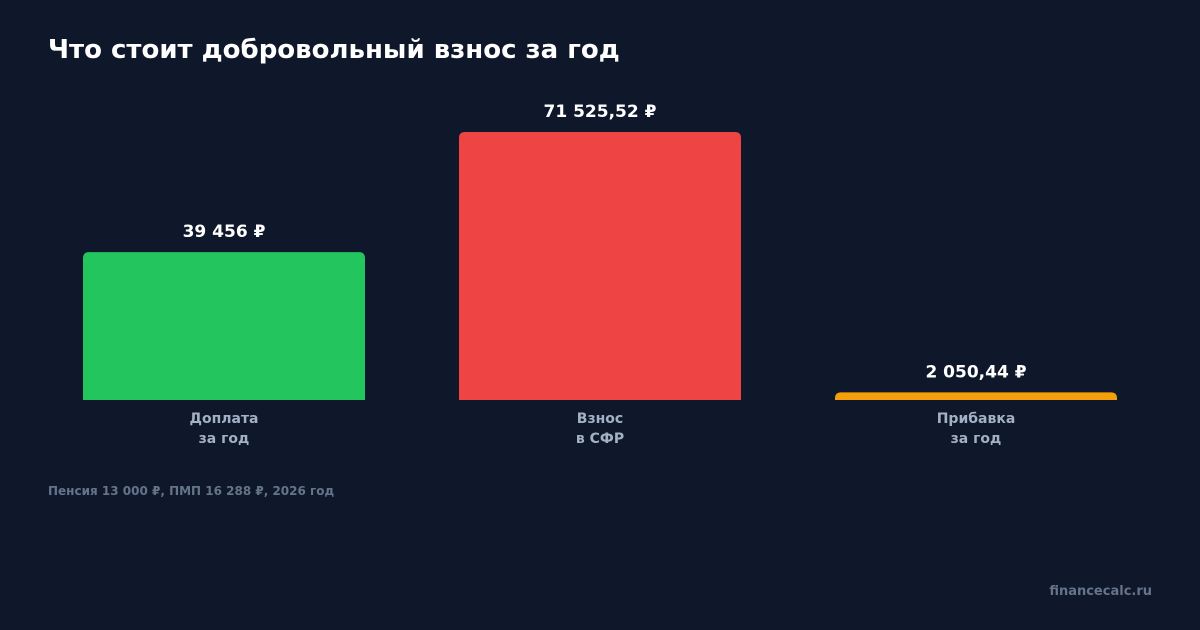 This screenshot has height=630, width=1200. What do you see at coordinates (1100, 591) in the screenshot?
I see `watermark: financecalc.ru` at bounding box center [1100, 591].